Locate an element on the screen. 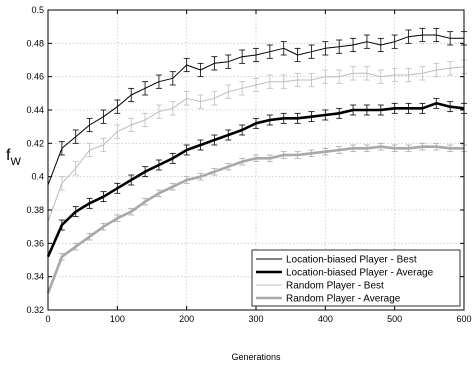  x-tick-label: 400 is located at coordinates (325, 319).